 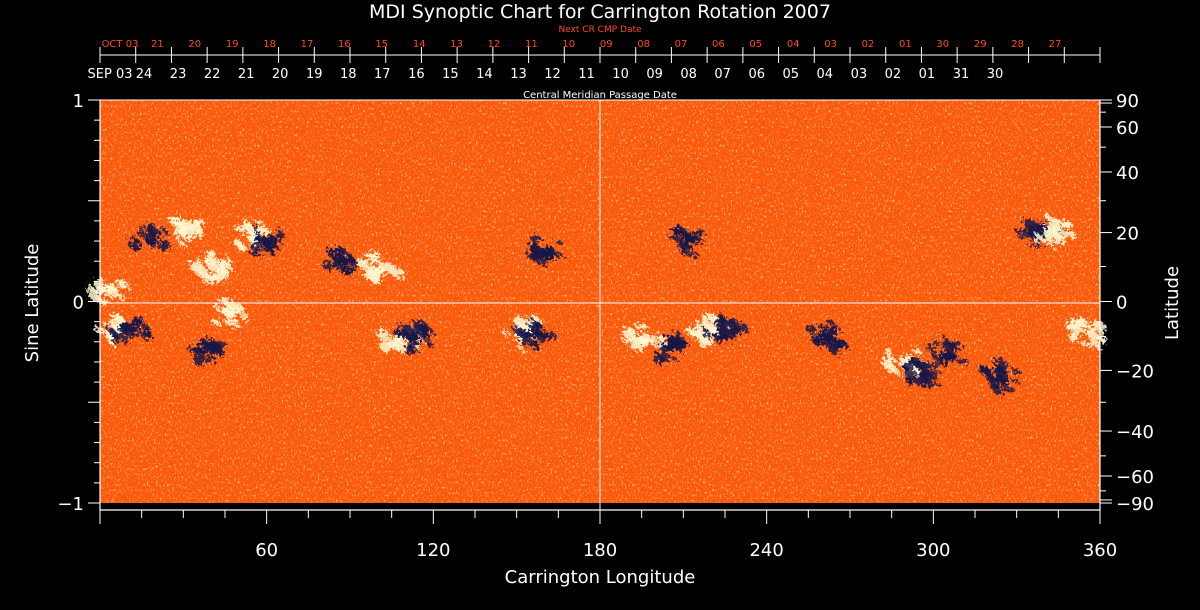 What do you see at coordinates (1017, 44) in the screenshot?
I see `next-cr-date-label: 28` at bounding box center [1017, 44].